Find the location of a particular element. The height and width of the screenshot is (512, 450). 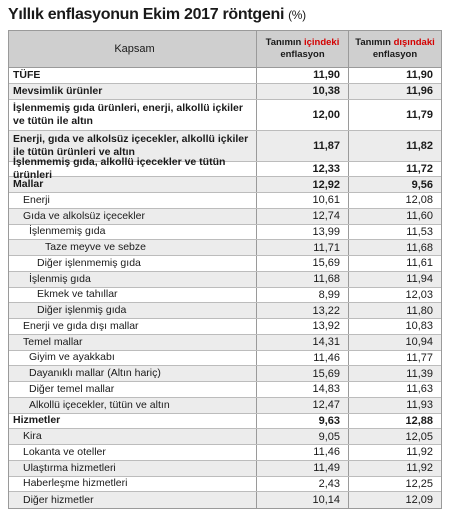

title-unit: (%) is located at coordinates (297, 15).